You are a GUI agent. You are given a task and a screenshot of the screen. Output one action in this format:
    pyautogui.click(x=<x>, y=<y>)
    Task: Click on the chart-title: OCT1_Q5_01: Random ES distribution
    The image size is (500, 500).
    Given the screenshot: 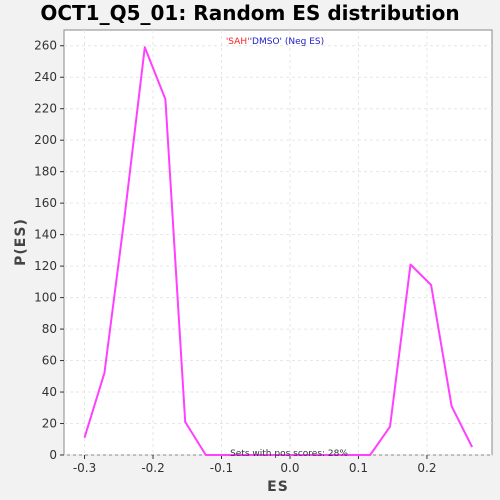 What is the action you would take?
    pyautogui.click(x=249, y=13)
    